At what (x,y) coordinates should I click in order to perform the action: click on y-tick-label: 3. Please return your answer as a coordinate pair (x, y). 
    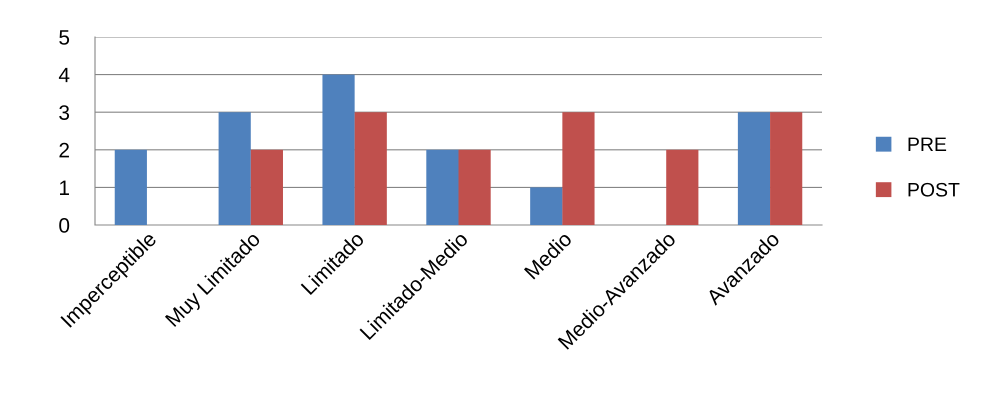
    Looking at the image, I should click on (64, 112).